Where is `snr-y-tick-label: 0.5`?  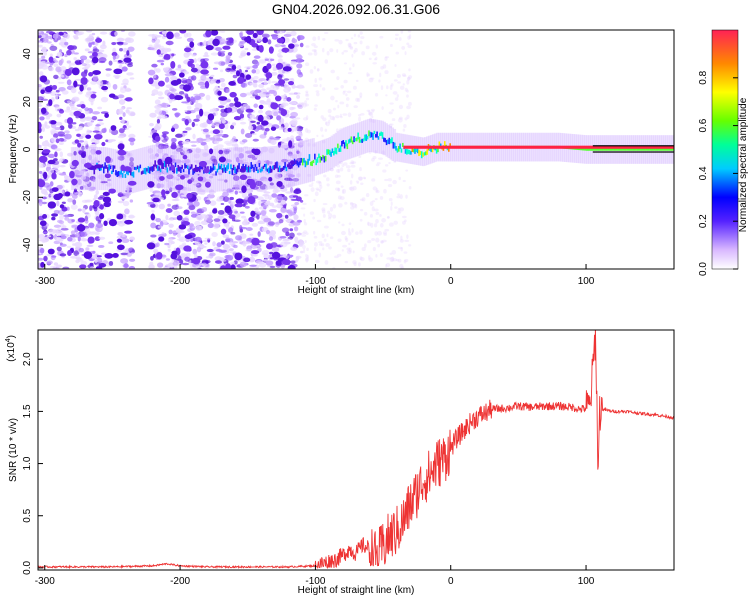 snr-y-tick-label: 0.5 is located at coordinates (27, 515).